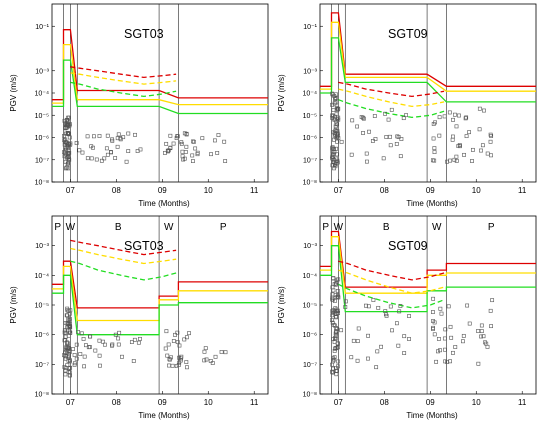 This screenshot has height=426, width=550. Describe the element at coordinates (437, 227) in the screenshot. I see `period-label: W` at that location.